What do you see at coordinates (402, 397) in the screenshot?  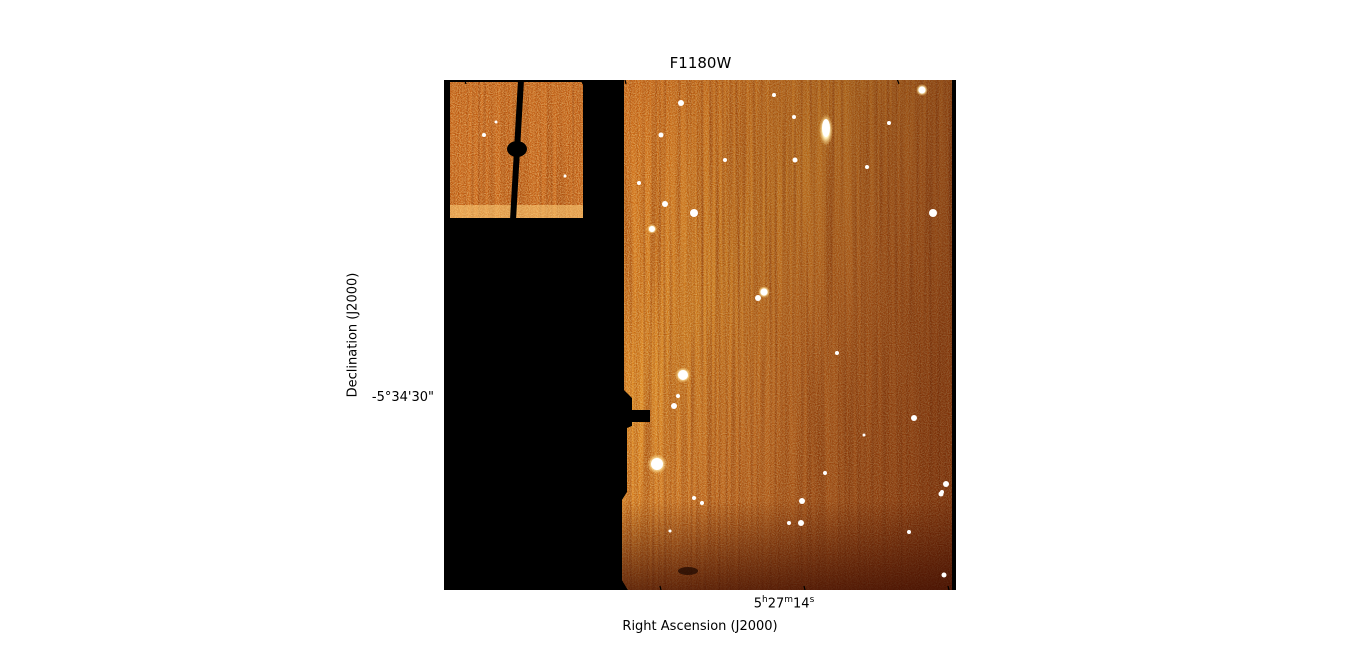 I see `y-tick-label: -5°34'30"` at bounding box center [402, 397].